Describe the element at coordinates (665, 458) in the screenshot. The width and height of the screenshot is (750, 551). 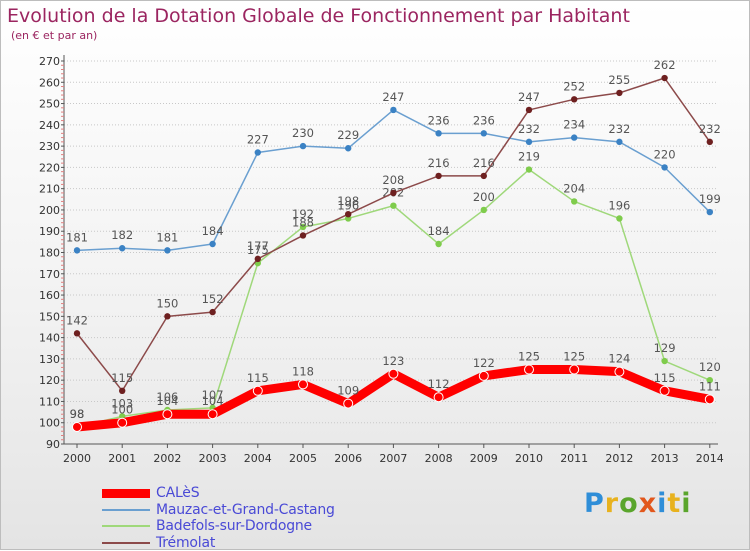
I see `x-tick-label: 2013` at that location.